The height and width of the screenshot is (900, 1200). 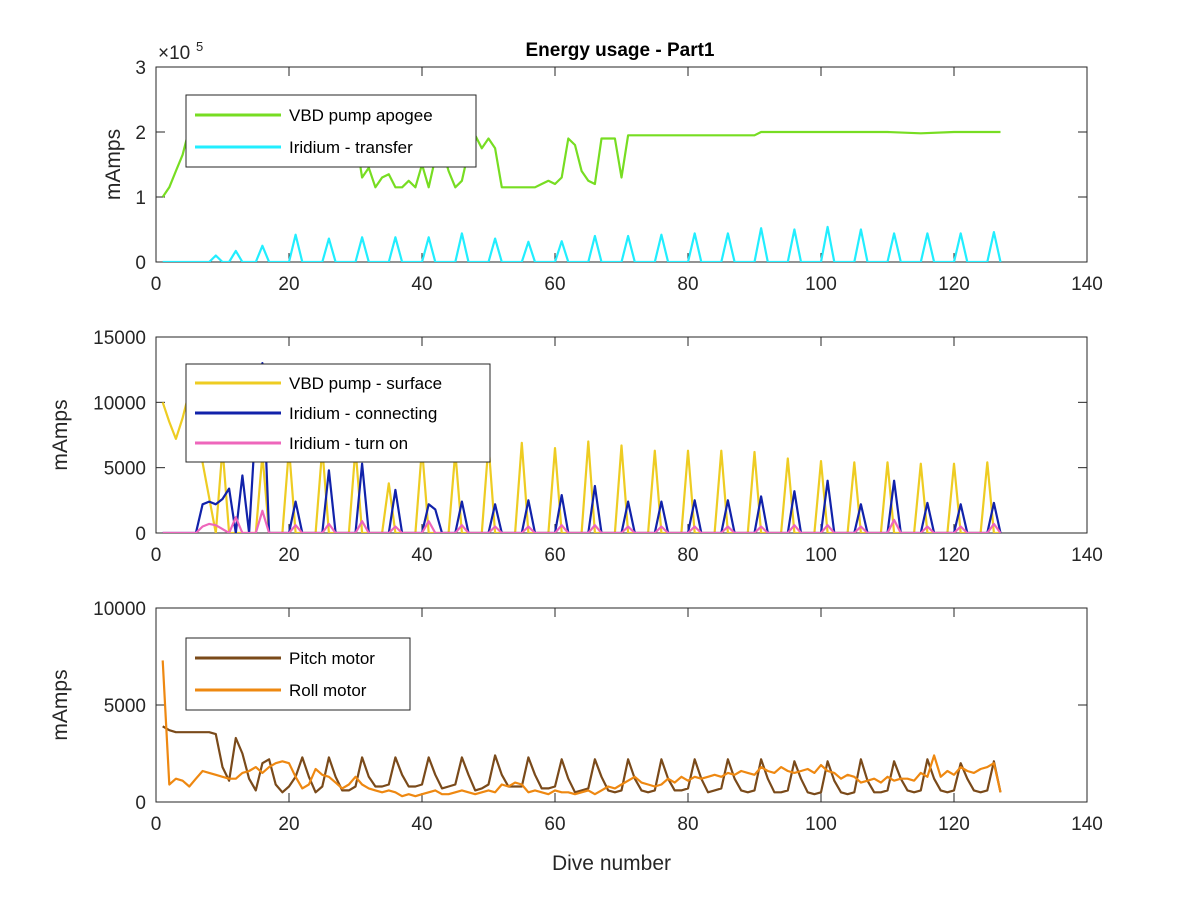 I want to click on figure-title: Energy usage - Part1, so click(x=619, y=50).